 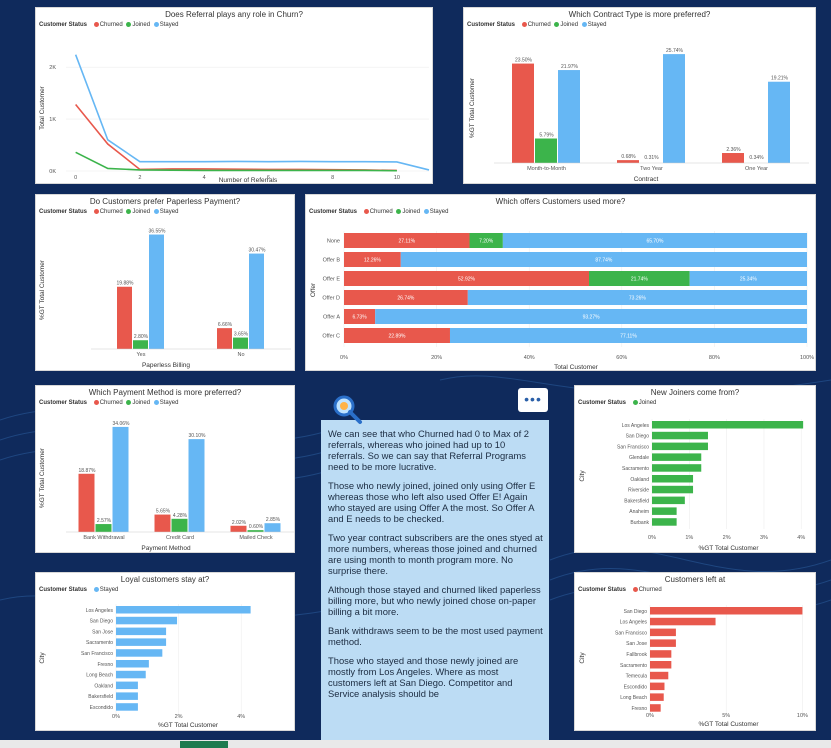 What do you see at coordinates (256, 527) in the screenshot?
I see `data-label: 0.60%` at bounding box center [256, 527].